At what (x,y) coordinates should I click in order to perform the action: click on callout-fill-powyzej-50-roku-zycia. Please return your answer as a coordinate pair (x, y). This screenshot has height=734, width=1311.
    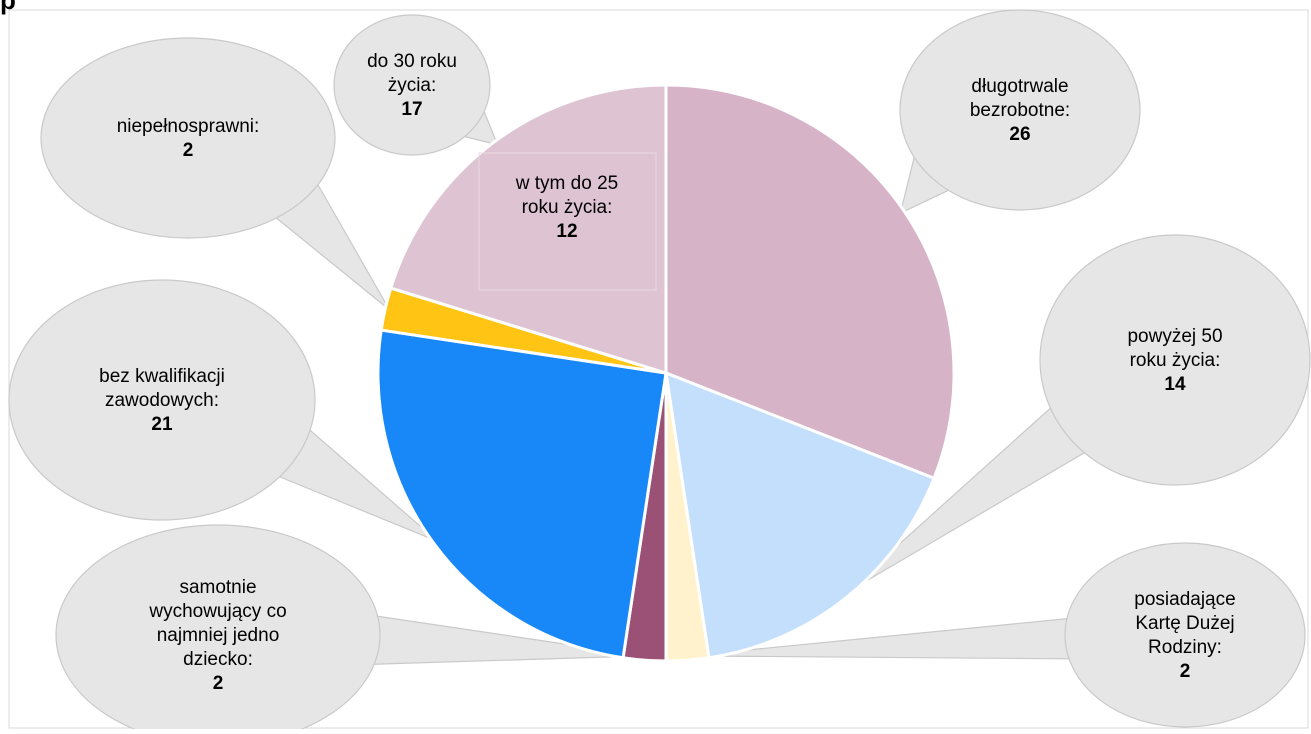
    Looking at the image, I should click on (1175, 360).